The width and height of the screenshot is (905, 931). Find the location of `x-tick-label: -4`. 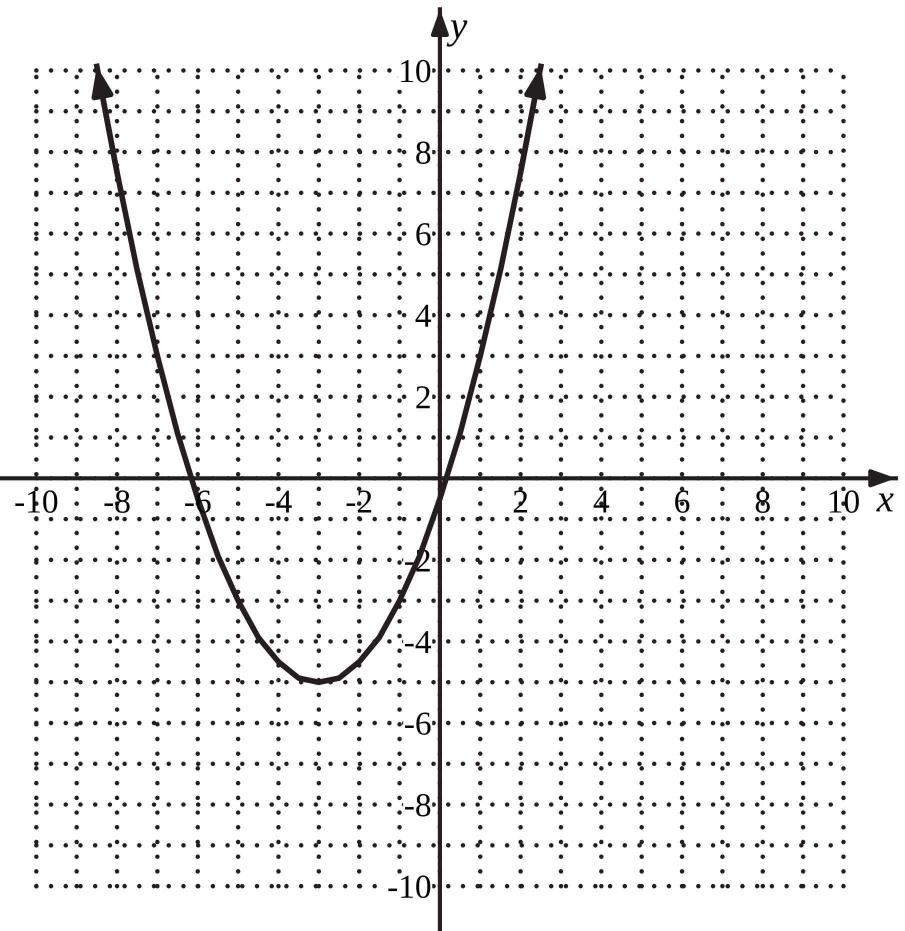

x-tick-label: -4 is located at coordinates (279, 501).